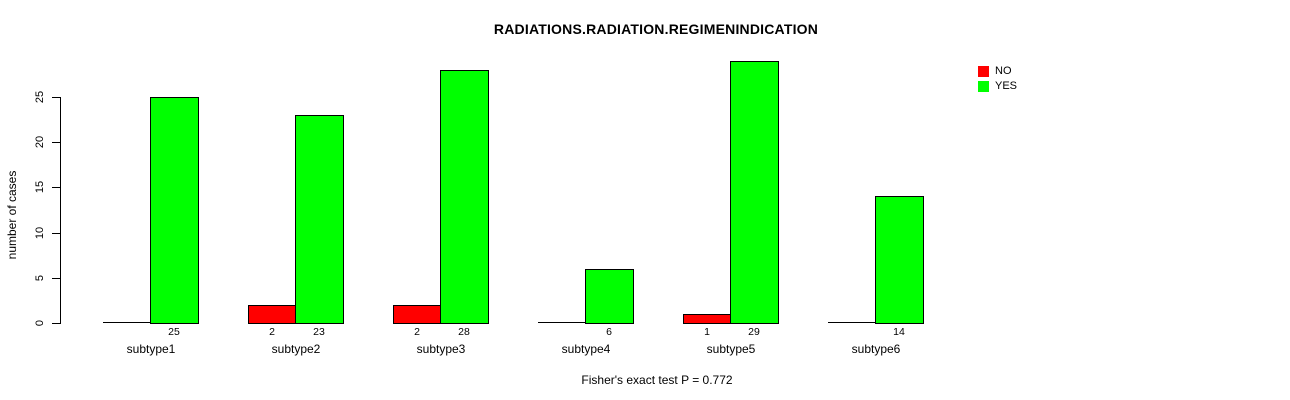 Image resolution: width=1290 pixels, height=400 pixels. I want to click on bar-no-subtype1-zero, so click(127, 322).